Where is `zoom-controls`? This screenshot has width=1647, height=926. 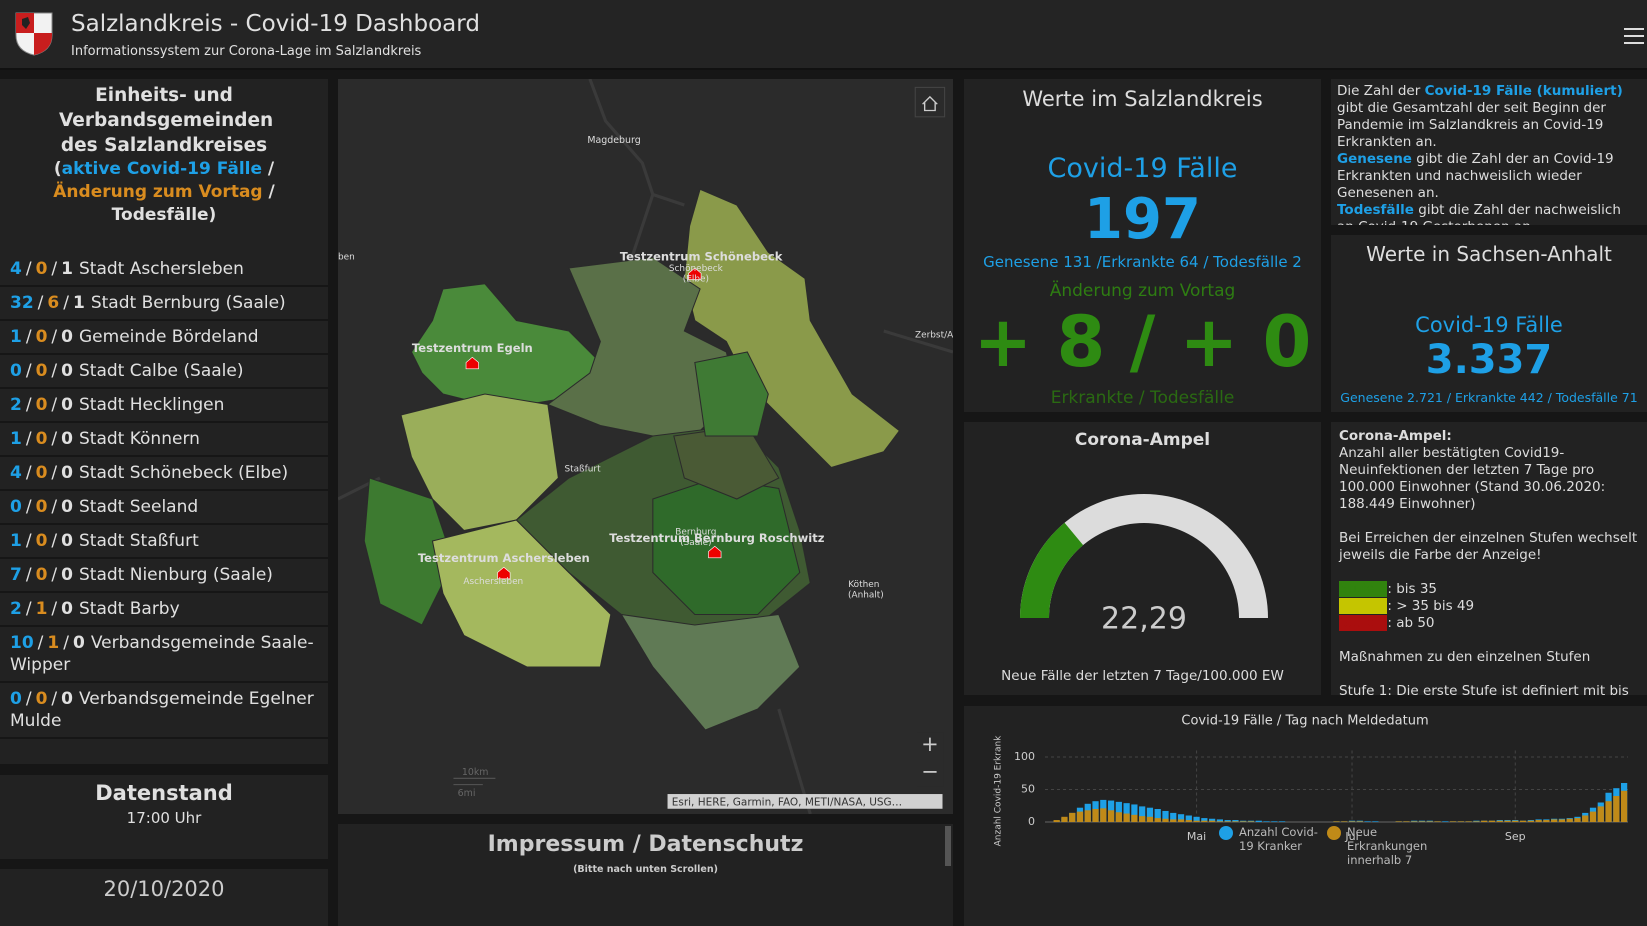
zoom-controls is located at coordinates (930, 759).